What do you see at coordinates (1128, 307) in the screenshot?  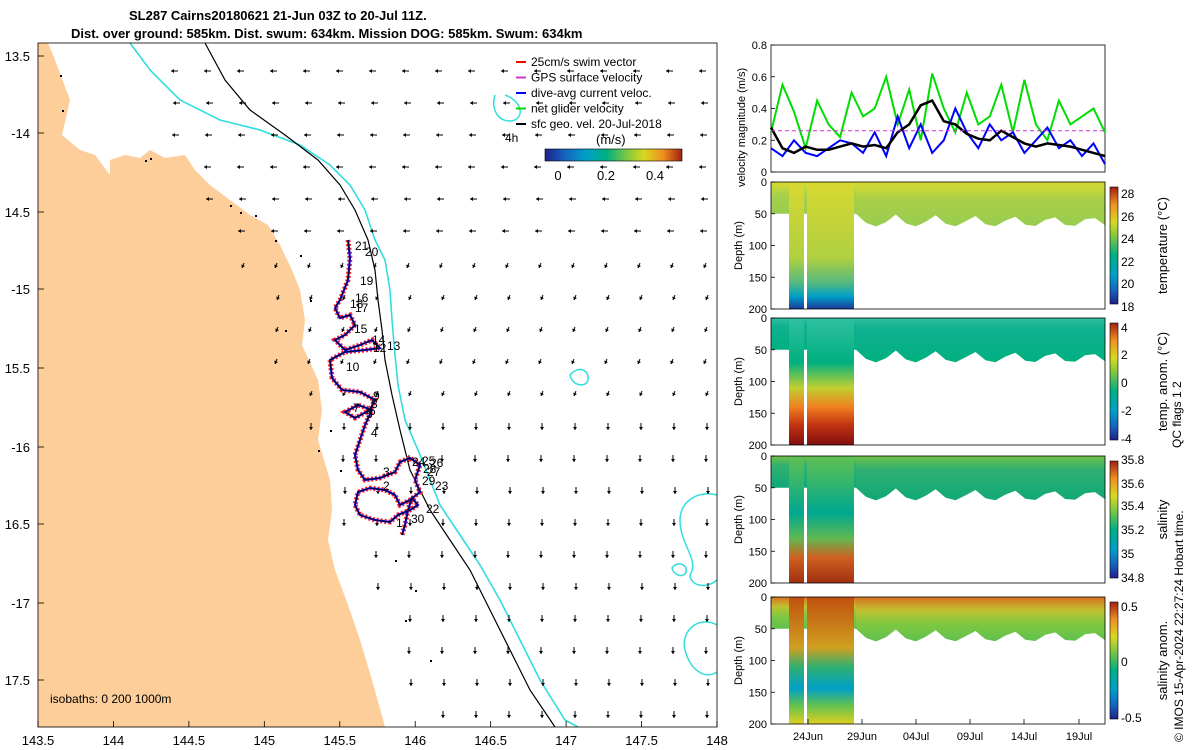 I see `section-colorbar-tick: 18` at bounding box center [1128, 307].